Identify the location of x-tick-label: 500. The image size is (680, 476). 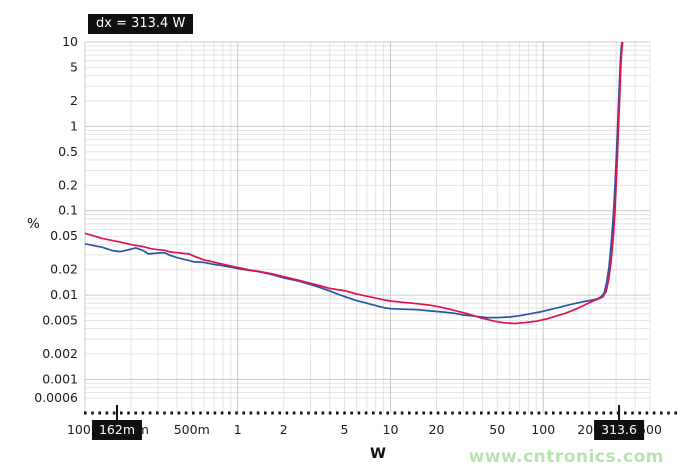
(650, 429).